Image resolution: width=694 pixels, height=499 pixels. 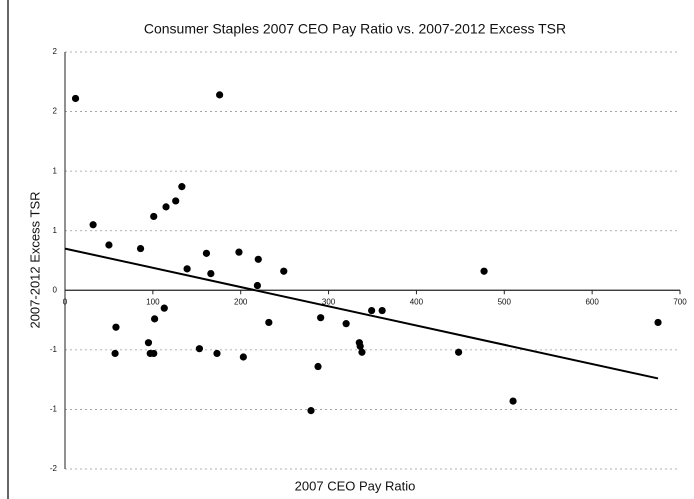 I want to click on y-axis-label: 2007-2012 Excess TSR, so click(x=34, y=259).